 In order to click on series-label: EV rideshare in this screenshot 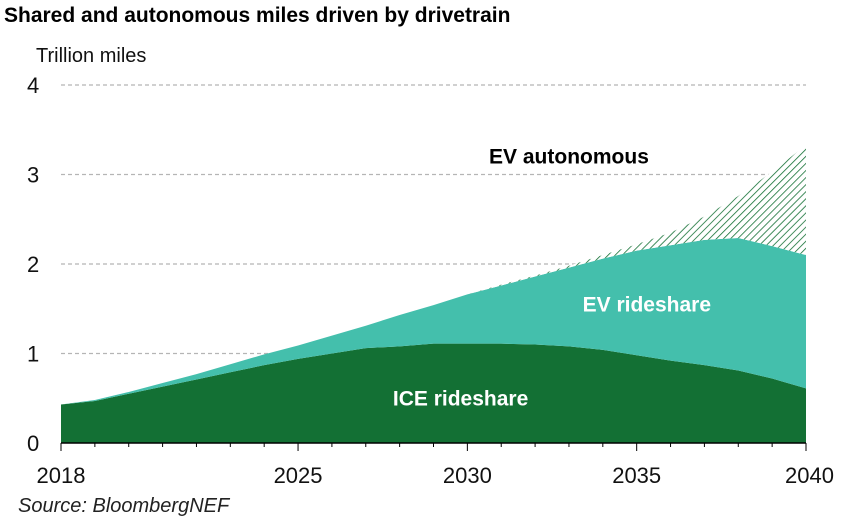, I will do `click(647, 304)`.